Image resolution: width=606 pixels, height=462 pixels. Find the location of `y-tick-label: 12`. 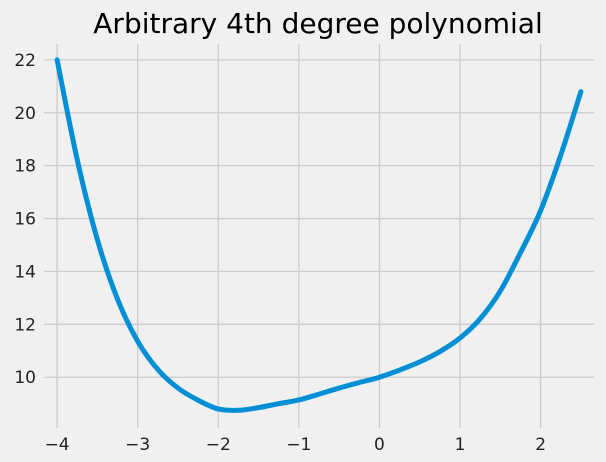

y-tick-label: 12 is located at coordinates (25, 325).